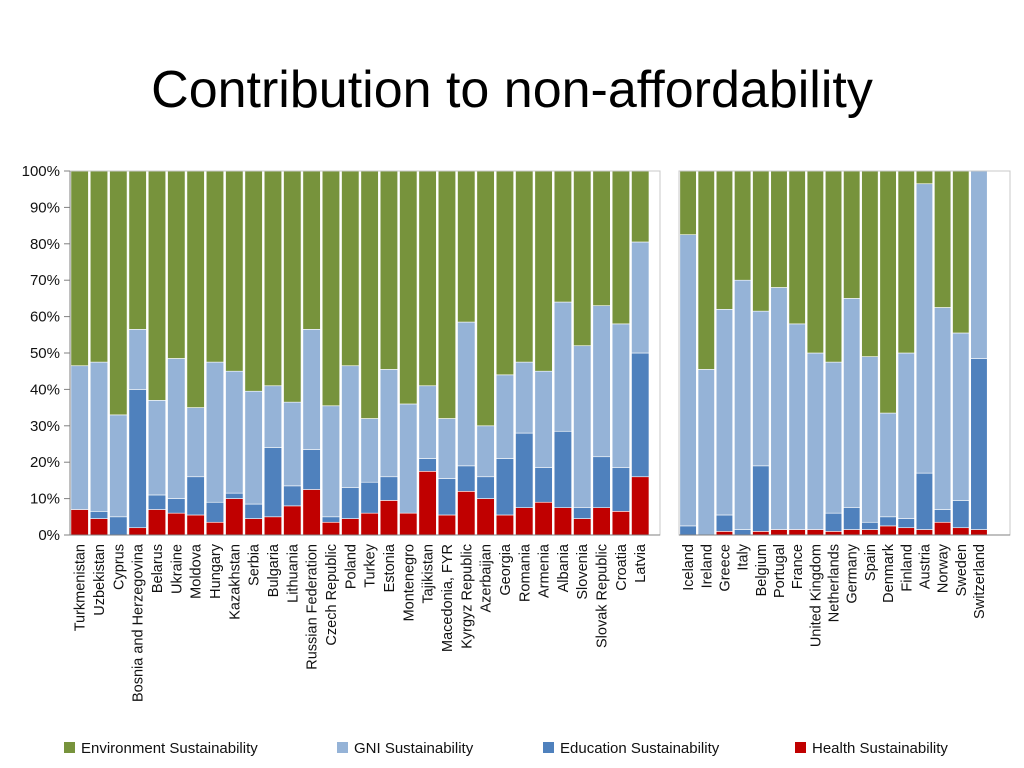 The image size is (1024, 768). I want to click on x-category-label: Tajikistan, so click(429, 574).